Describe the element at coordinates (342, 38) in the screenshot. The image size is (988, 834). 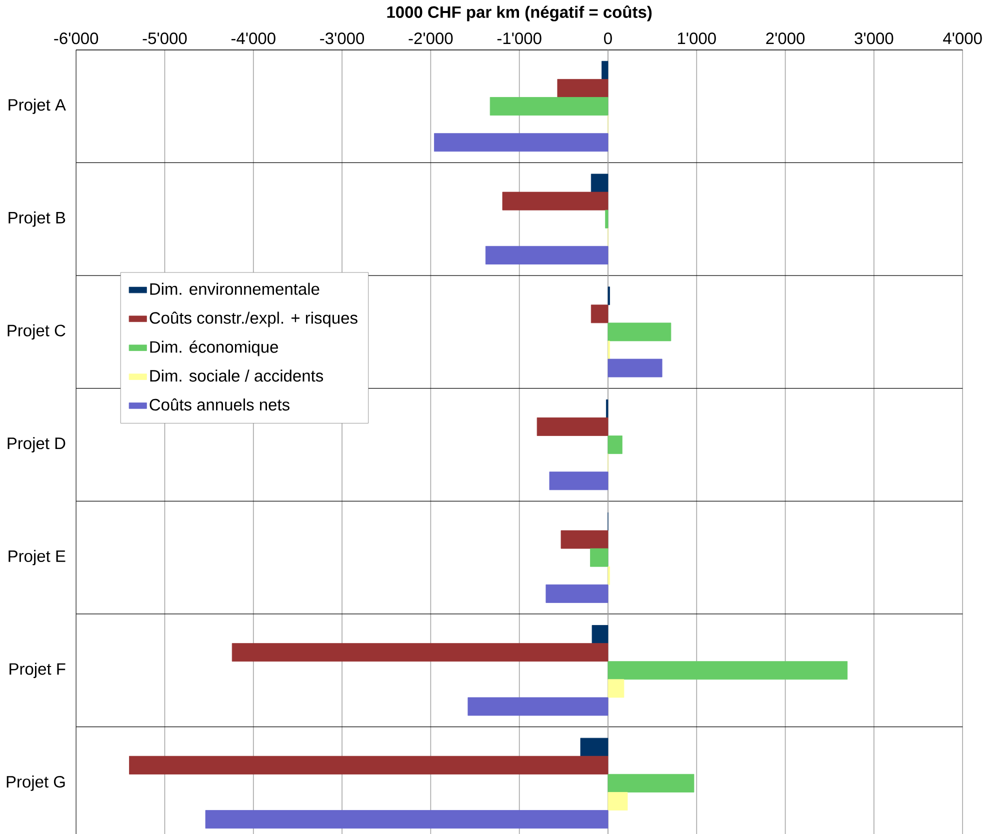
I see `x-tick-label: -3'000` at that location.